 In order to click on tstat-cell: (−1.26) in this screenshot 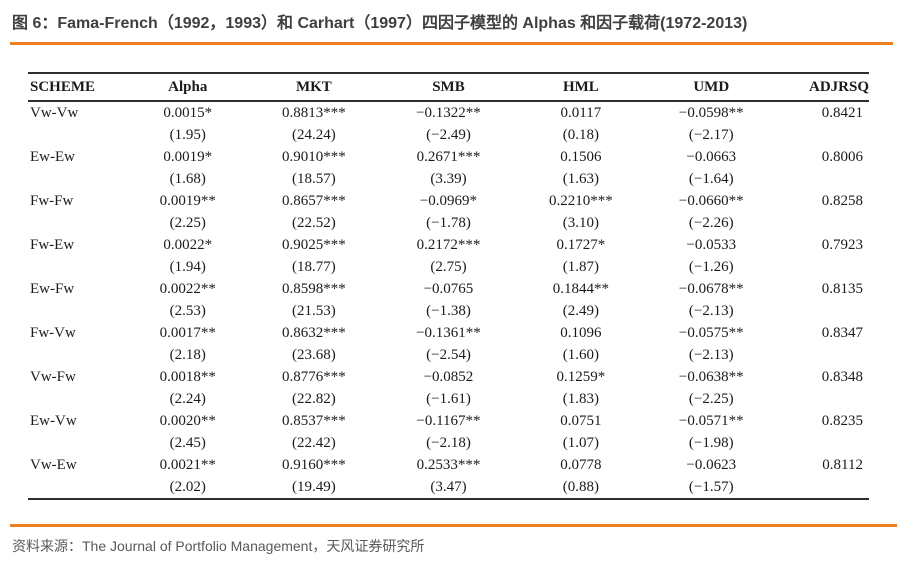, I will do `click(711, 267)`.